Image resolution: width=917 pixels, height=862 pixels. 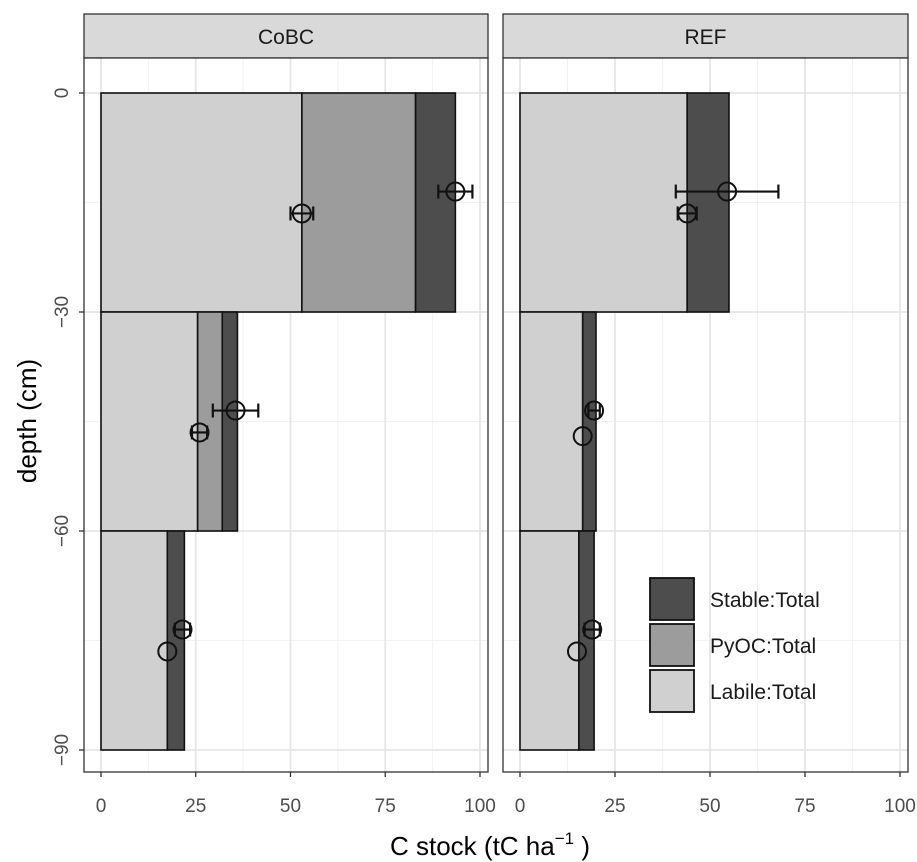 I want to click on legend-swatch-stable, so click(x=672, y=599).